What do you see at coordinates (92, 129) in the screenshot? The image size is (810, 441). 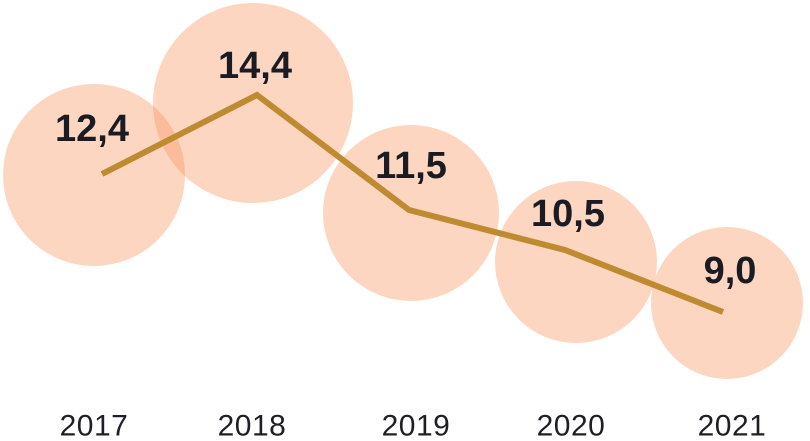 I see `value-label: 12,4` at bounding box center [92, 129].